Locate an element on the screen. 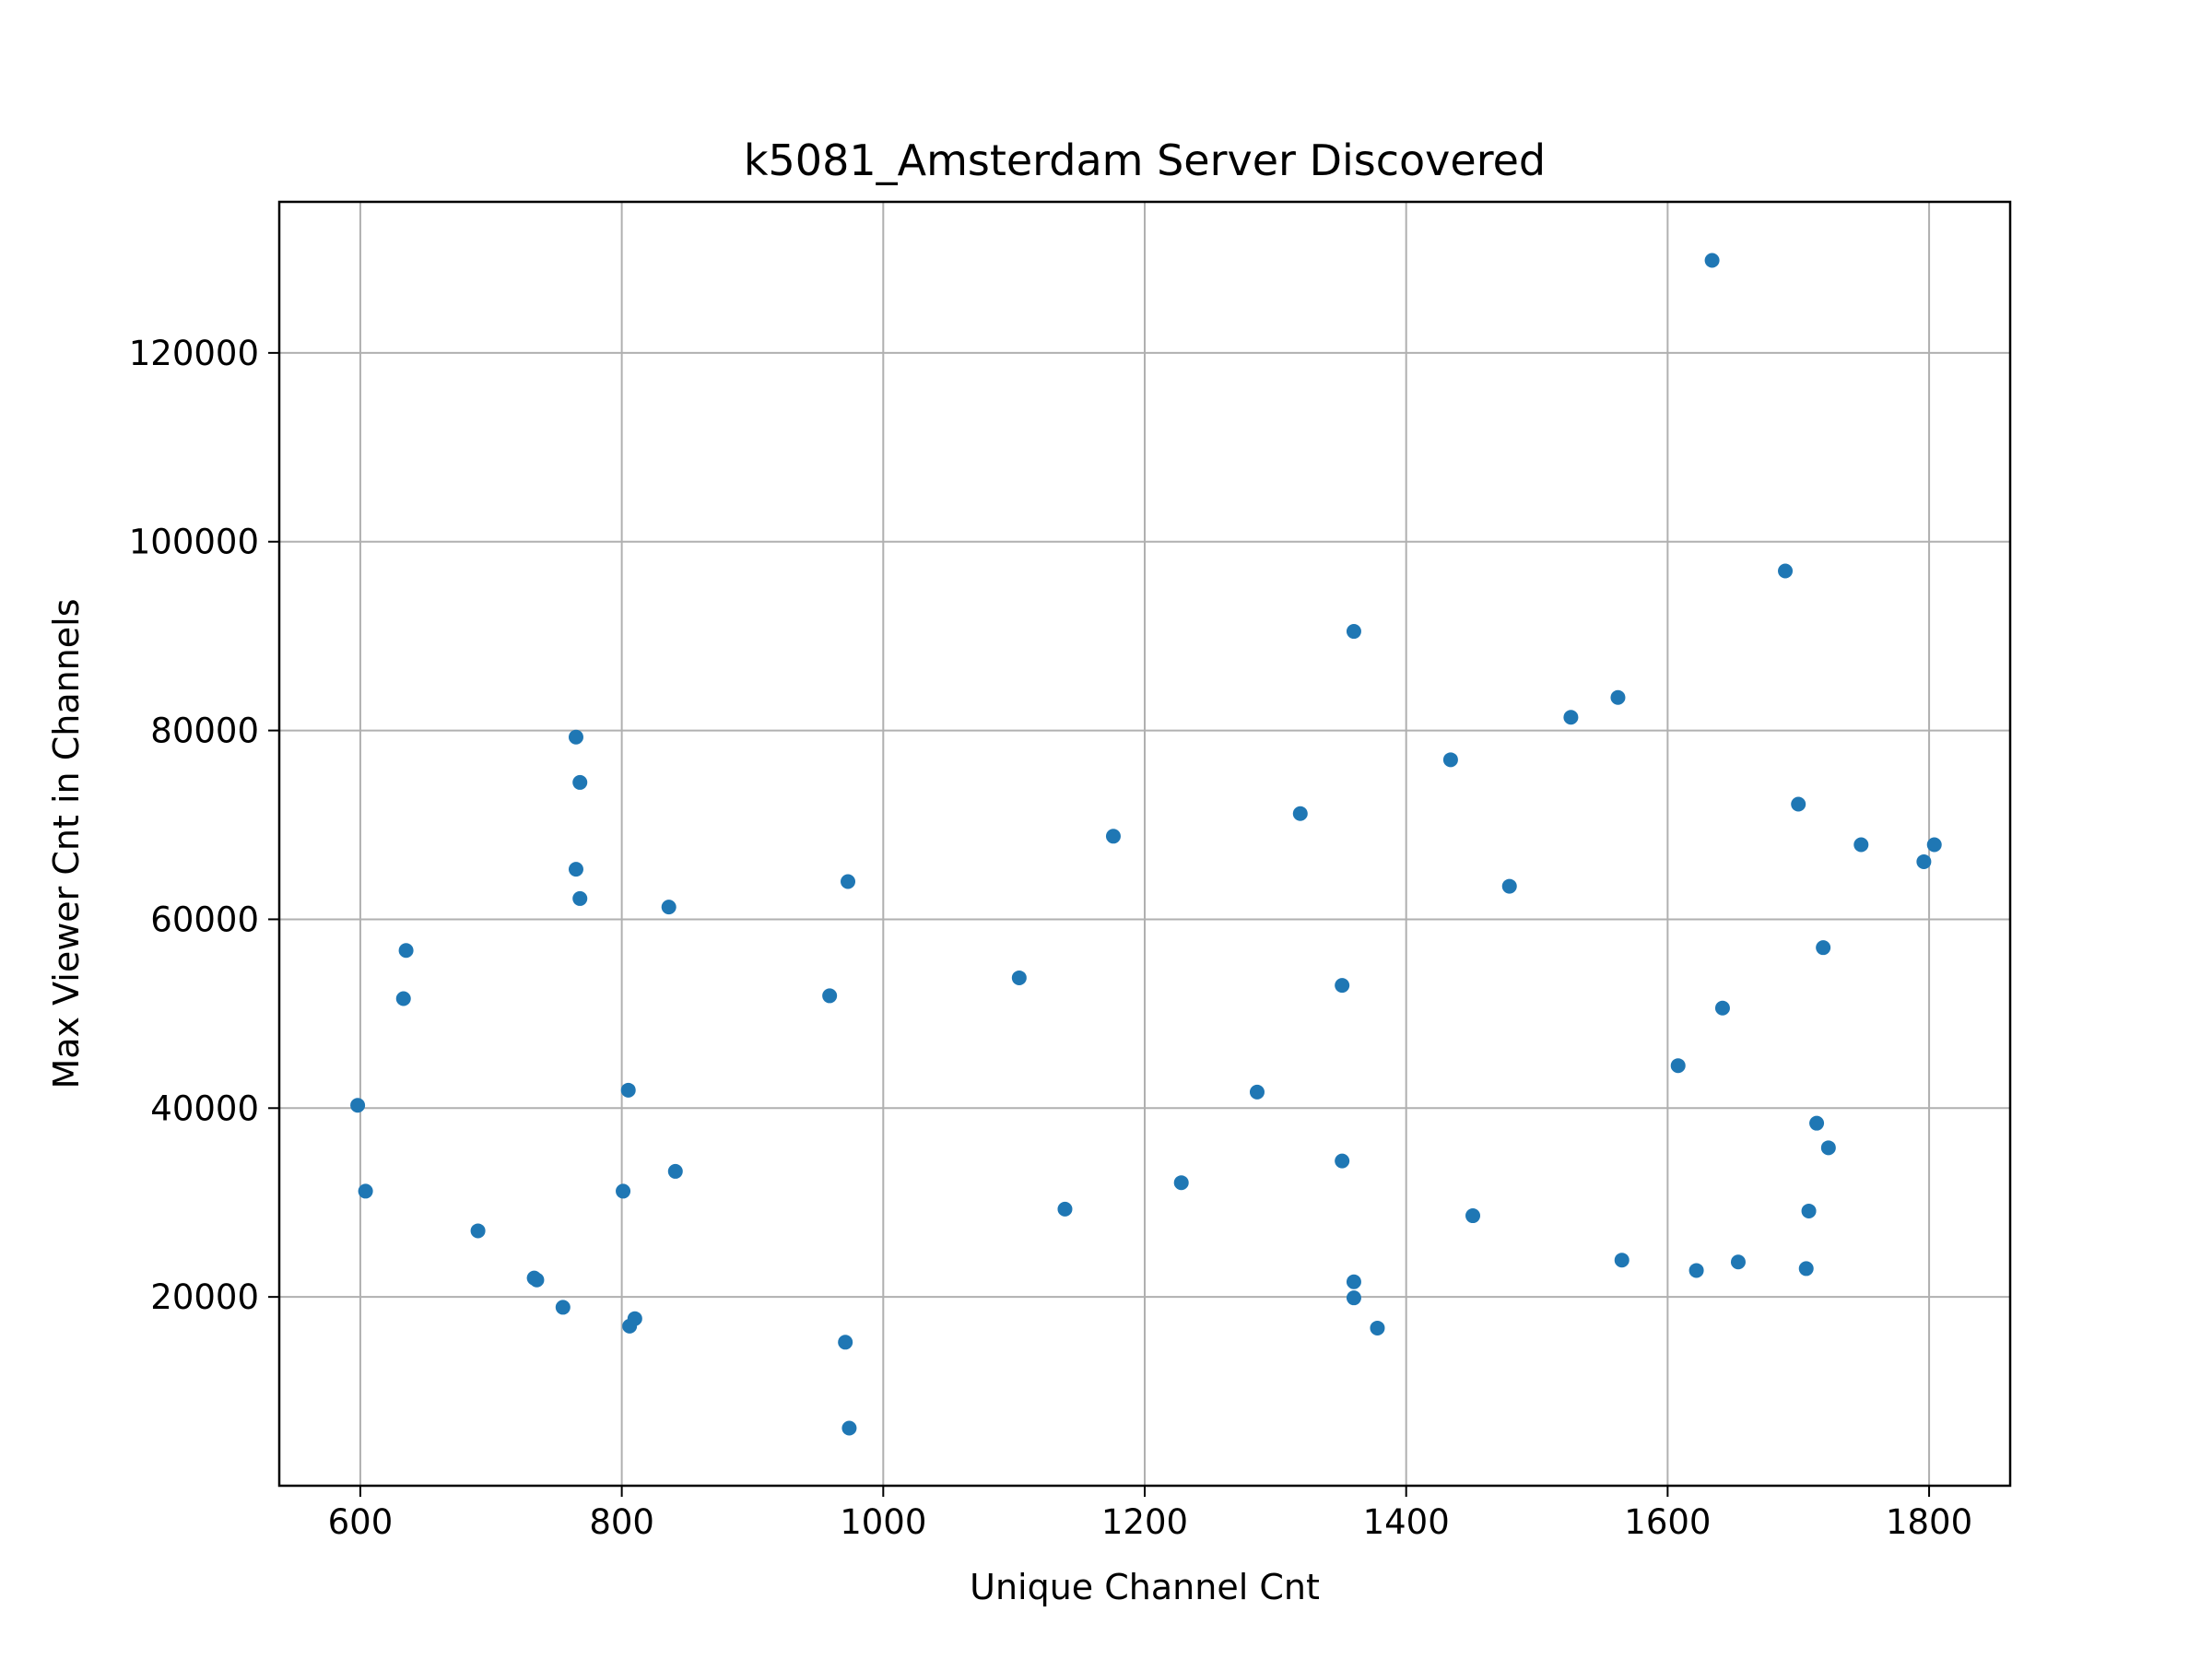 Image resolution: width=2212 pixels, height=1659 pixels. x-tick-label: 1600 is located at coordinates (1667, 1522).